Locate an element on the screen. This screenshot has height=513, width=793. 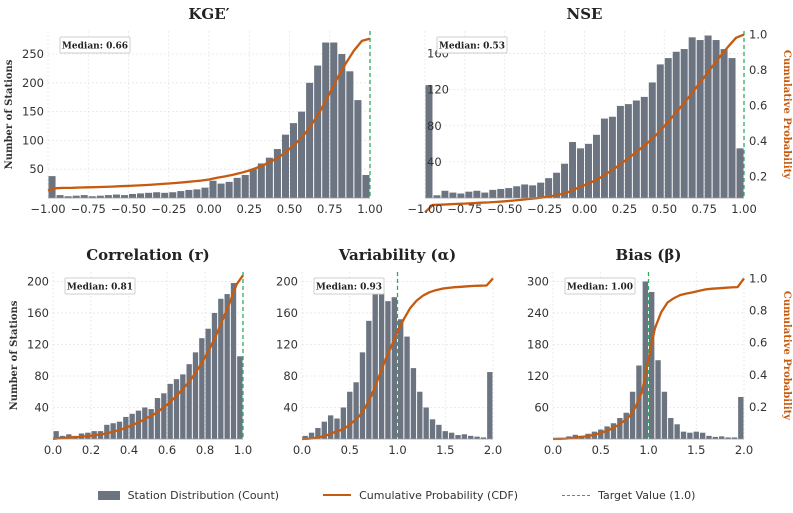
y-tick-label: 300 is located at coordinates (538, 281).